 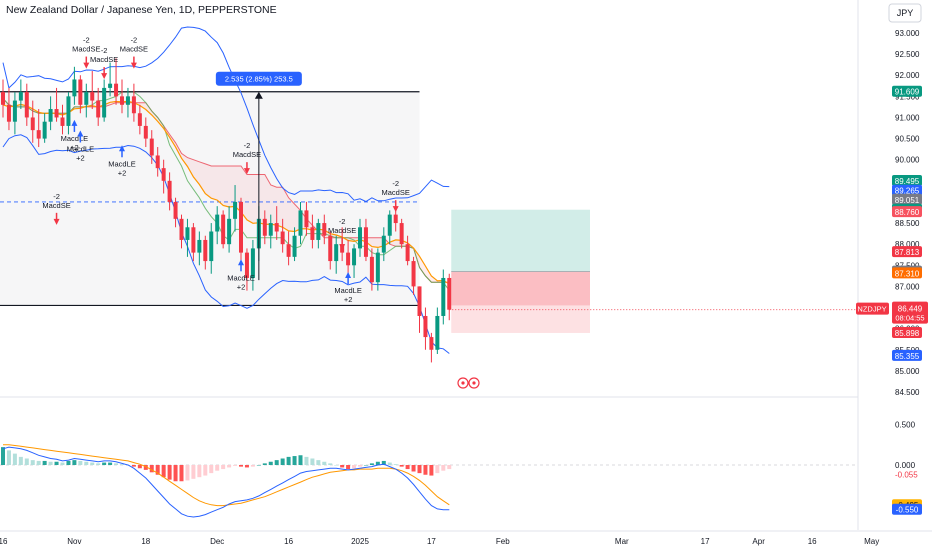 I want to click on currency-button: JPY, so click(x=905, y=13).